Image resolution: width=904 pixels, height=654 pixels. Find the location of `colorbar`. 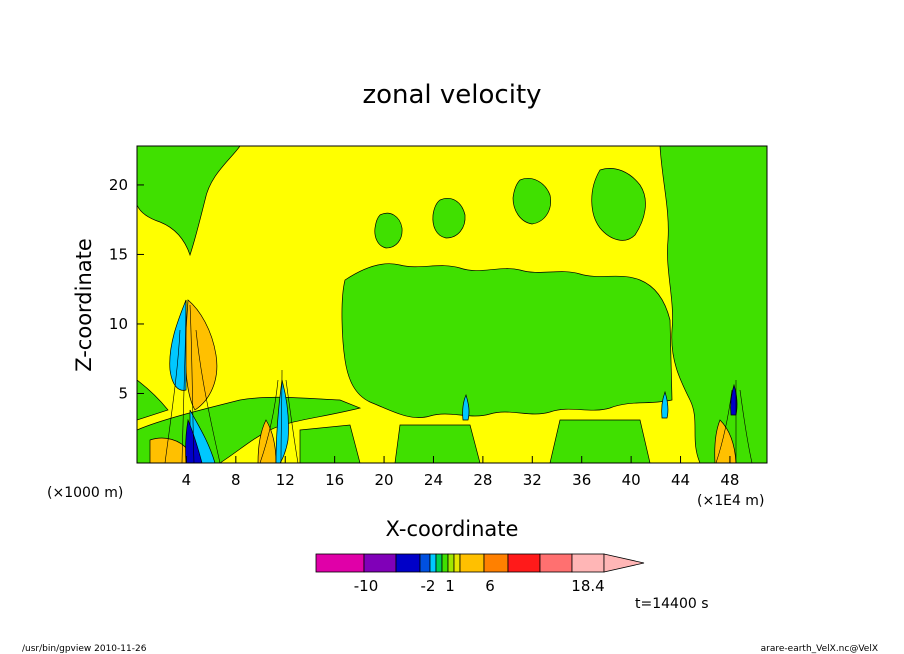

colorbar is located at coordinates (480, 563).